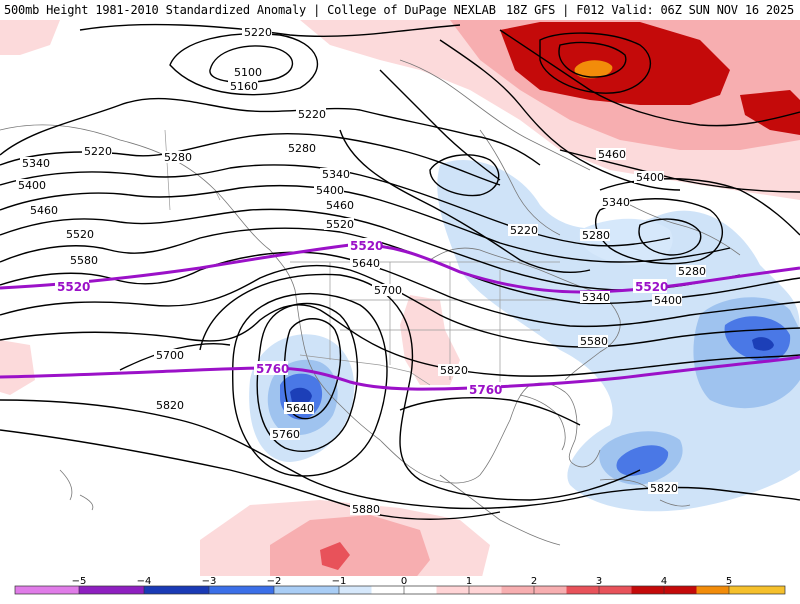  Describe the element at coordinates (286, 434) in the screenshot. I see `contour-label: 5760` at that location.